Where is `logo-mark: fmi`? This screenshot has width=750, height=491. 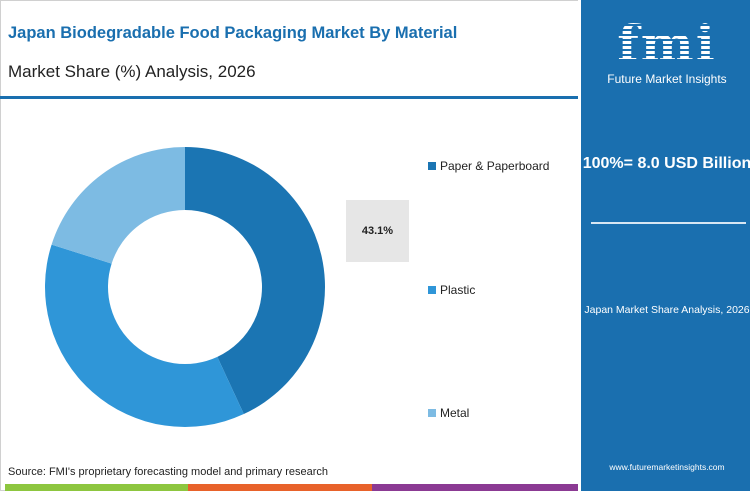
logo-mark: fmi is located at coordinates (665, 44).